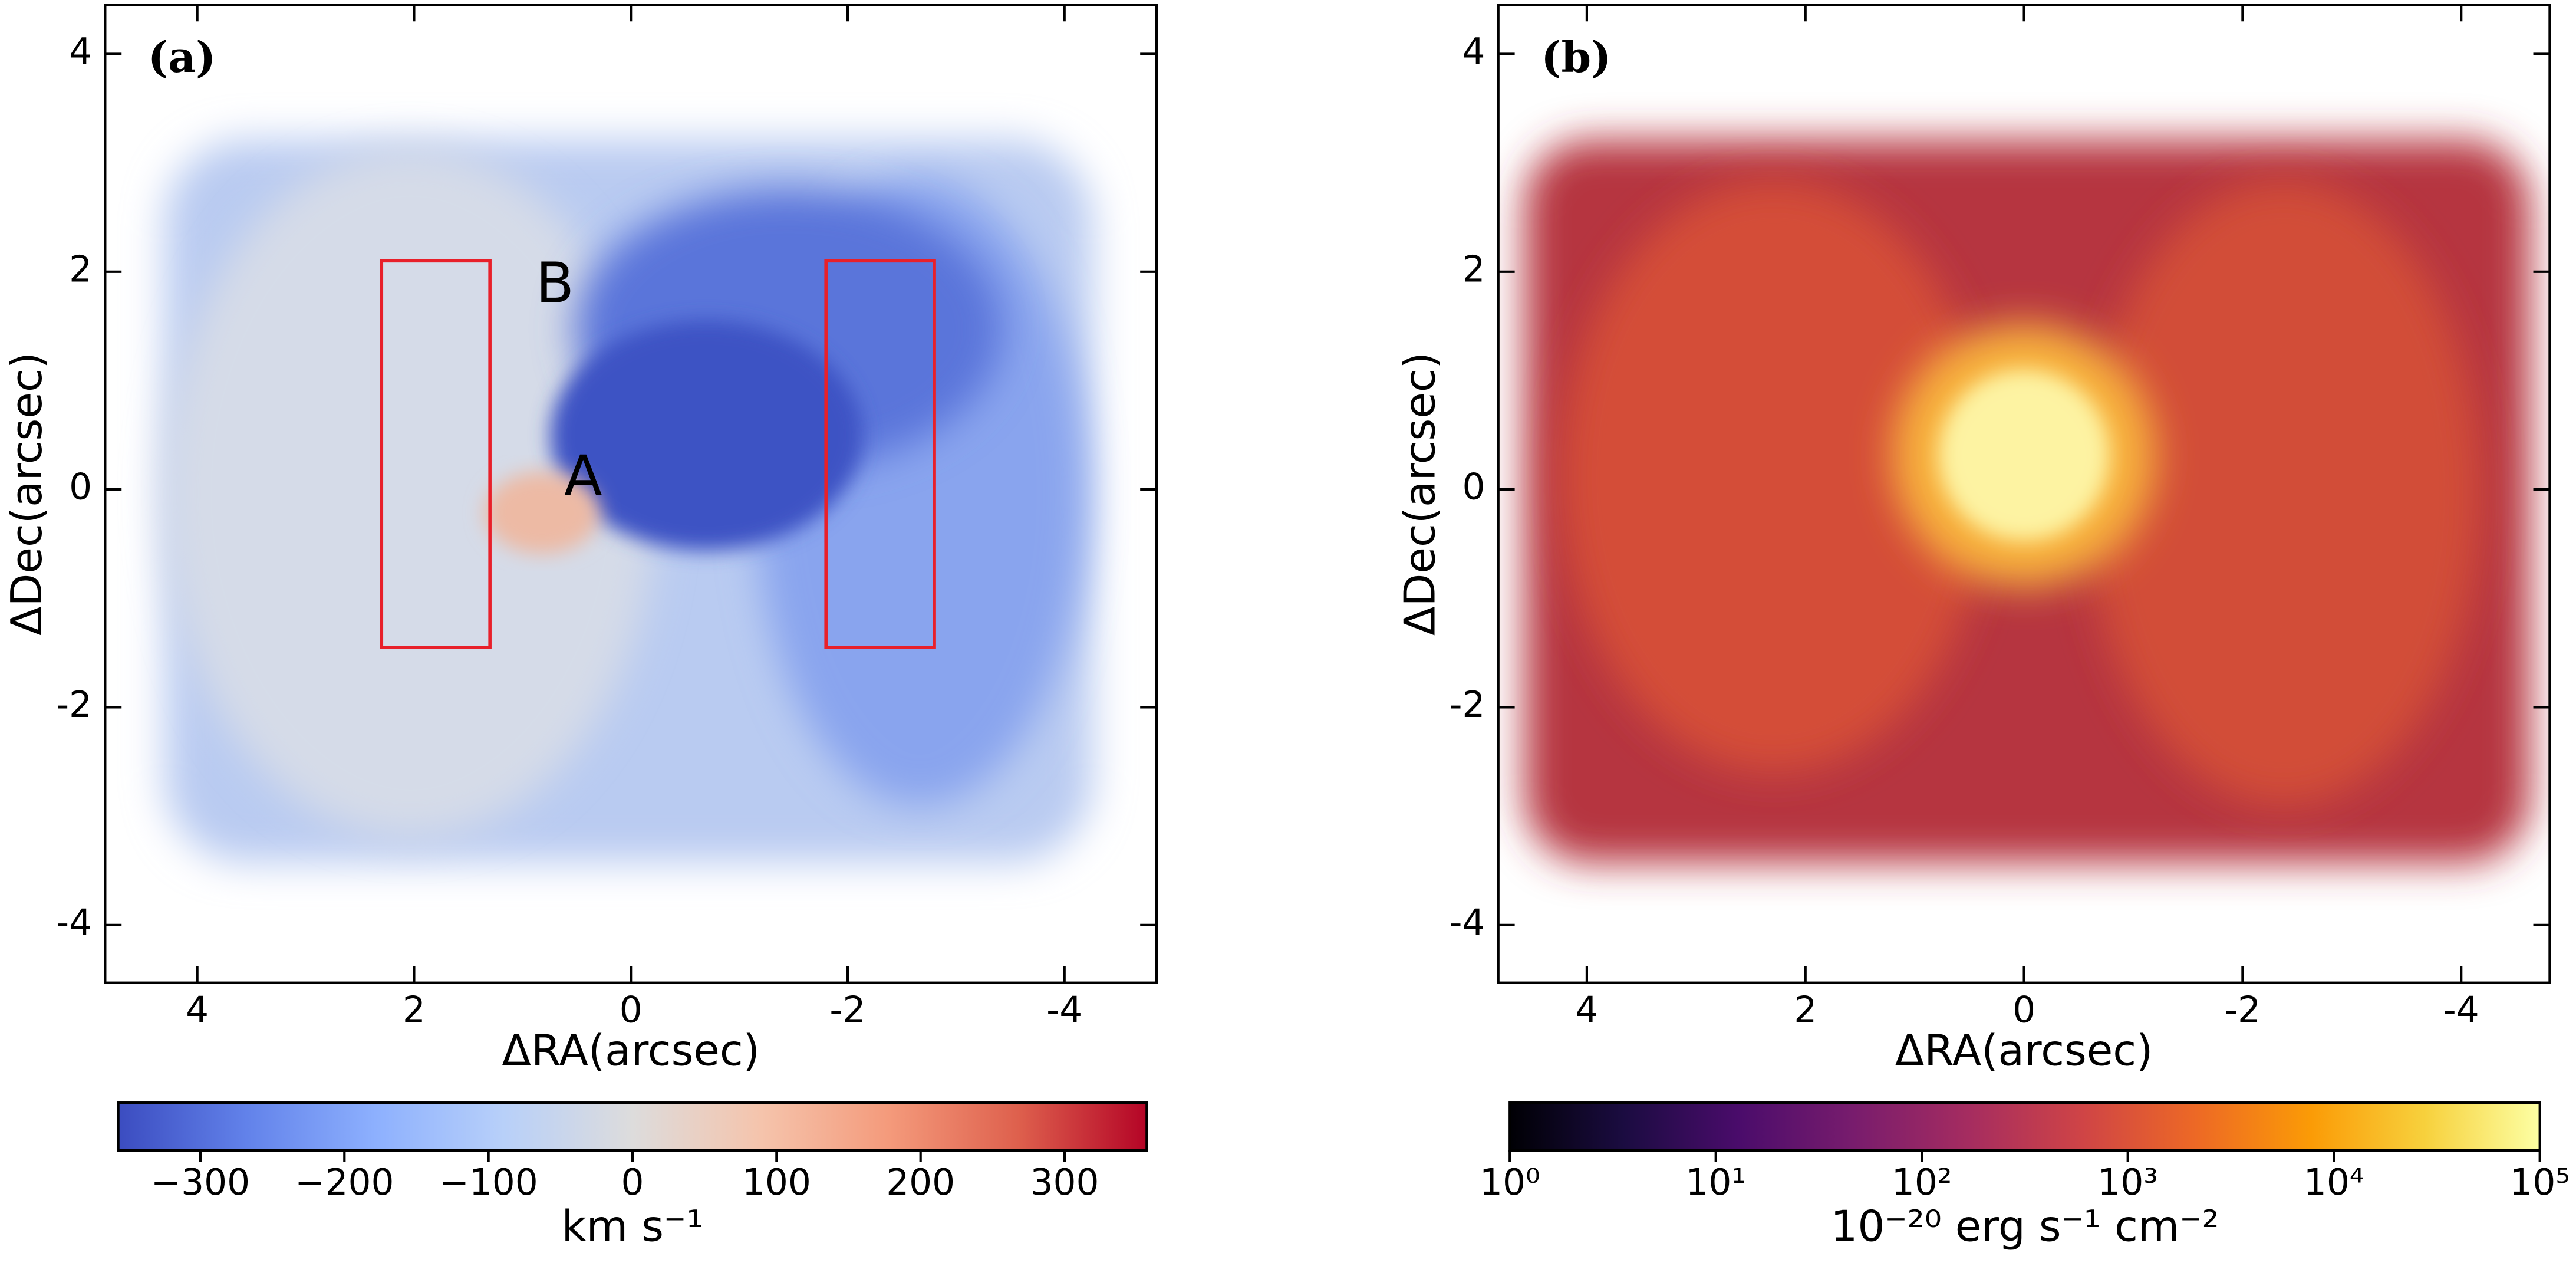  What do you see at coordinates (344, 1182) in the screenshot?
I see `colorbar-tick-label: −200` at bounding box center [344, 1182].